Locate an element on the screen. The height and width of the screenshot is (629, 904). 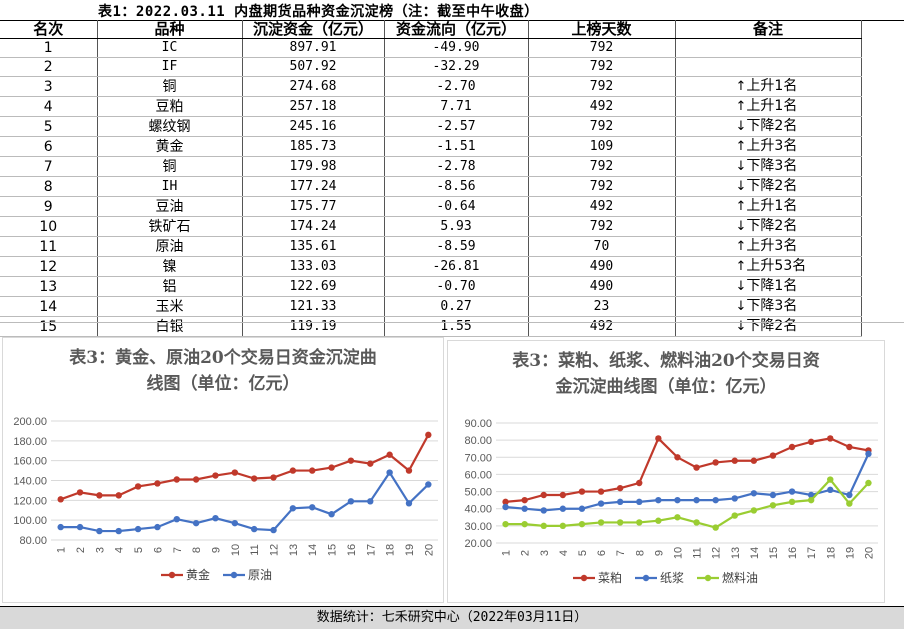
y-tick-label: 20.00 is located at coordinates (478, 544).